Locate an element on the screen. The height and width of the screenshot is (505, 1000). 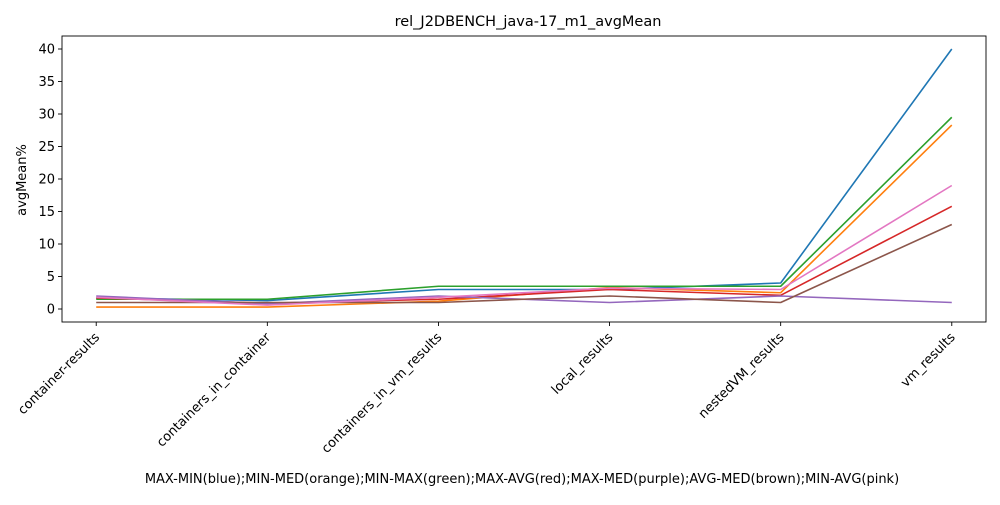
x-tick-label: vm_results is located at coordinates (928, 360).